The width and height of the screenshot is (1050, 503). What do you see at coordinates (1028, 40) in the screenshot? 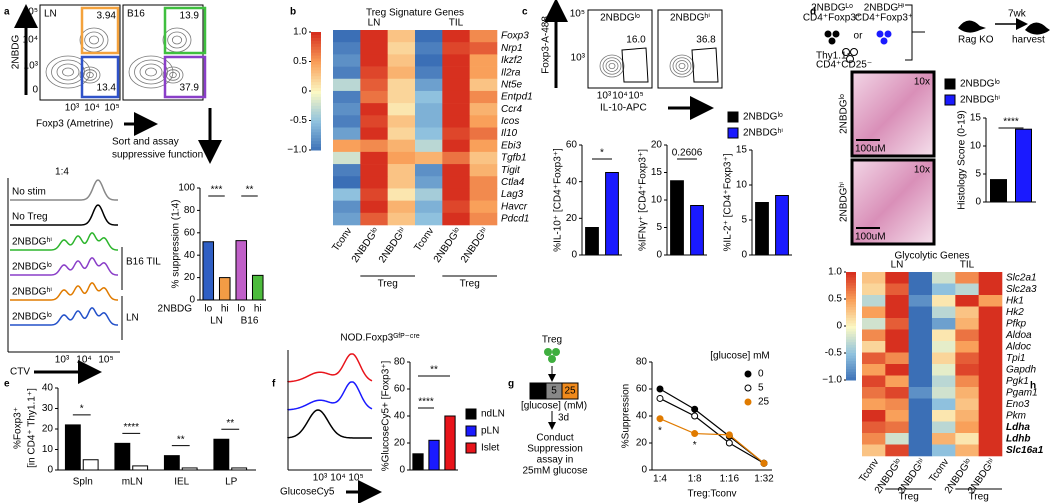
I see `schematic-text: harvest` at bounding box center [1028, 40].